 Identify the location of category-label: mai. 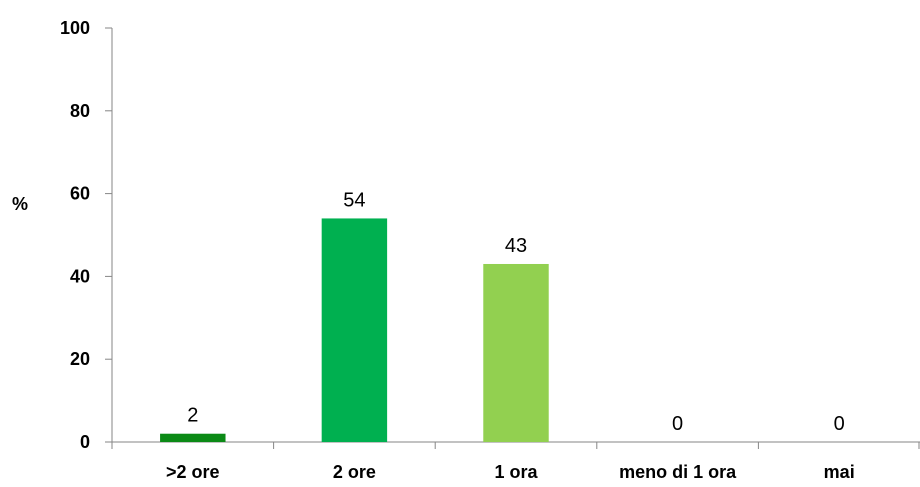
(839, 472).